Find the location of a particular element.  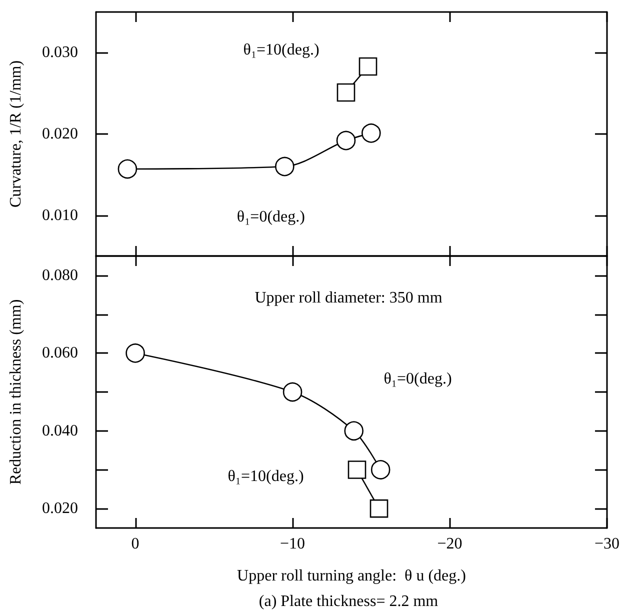

x-tick-label: −20 is located at coordinates (449, 544).